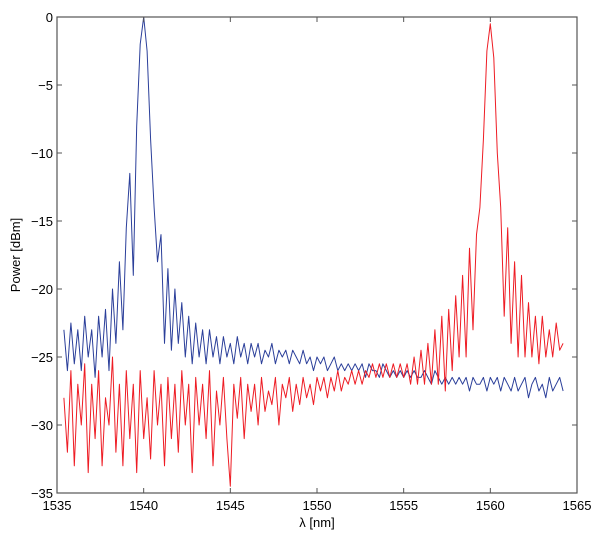 The image size is (600, 545). What do you see at coordinates (42, 425) in the screenshot?
I see `y-tick-label: −30` at bounding box center [42, 425].